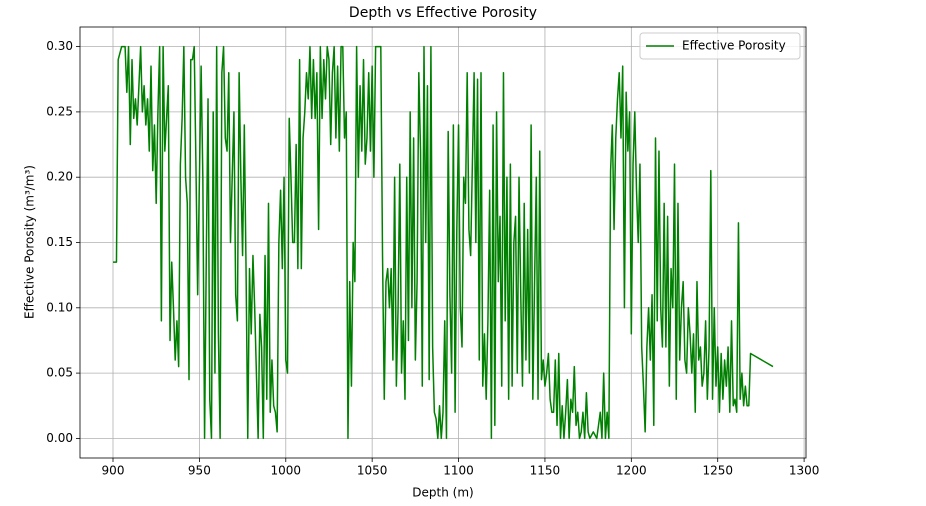 The width and height of the screenshot is (926, 506). I want to click on y-tick-label: 0.05, so click(59, 373).